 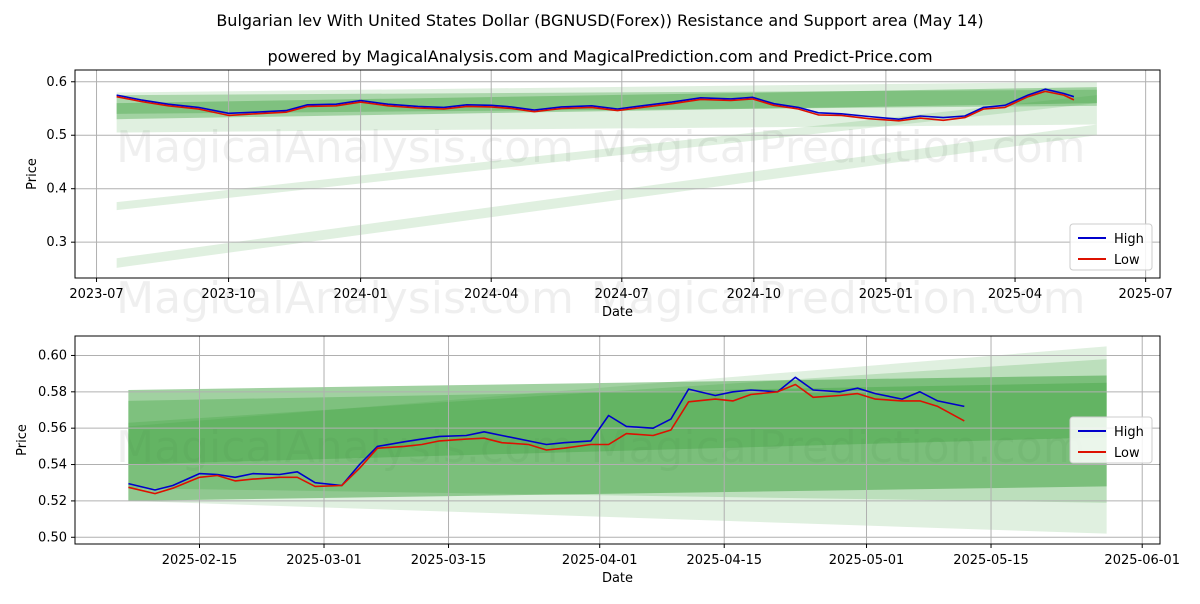 What do you see at coordinates (324, 560) in the screenshot?
I see `x-tick-label: 2025-03-01` at bounding box center [324, 560].